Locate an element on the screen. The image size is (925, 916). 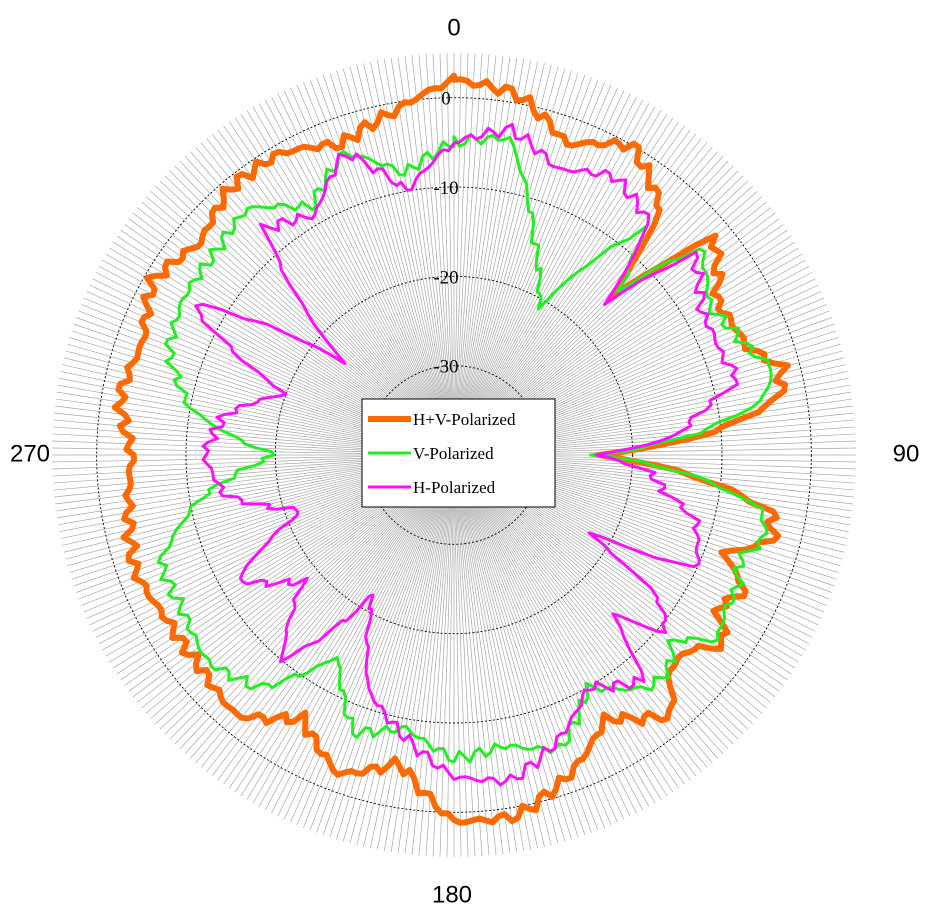
radial-tick-label: -30 is located at coordinates (445, 367).